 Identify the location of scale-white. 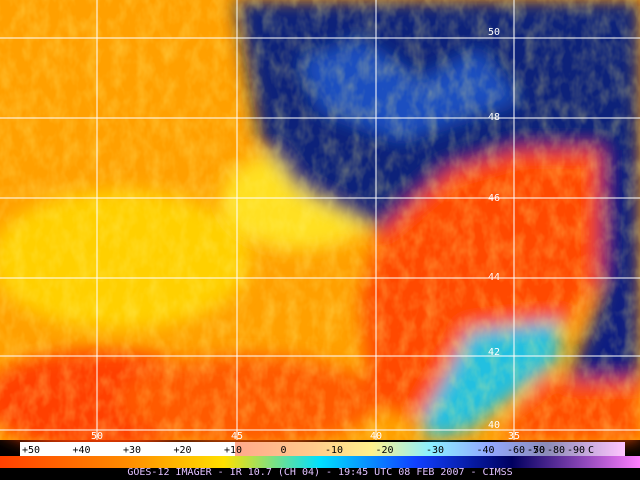
(127, 449).